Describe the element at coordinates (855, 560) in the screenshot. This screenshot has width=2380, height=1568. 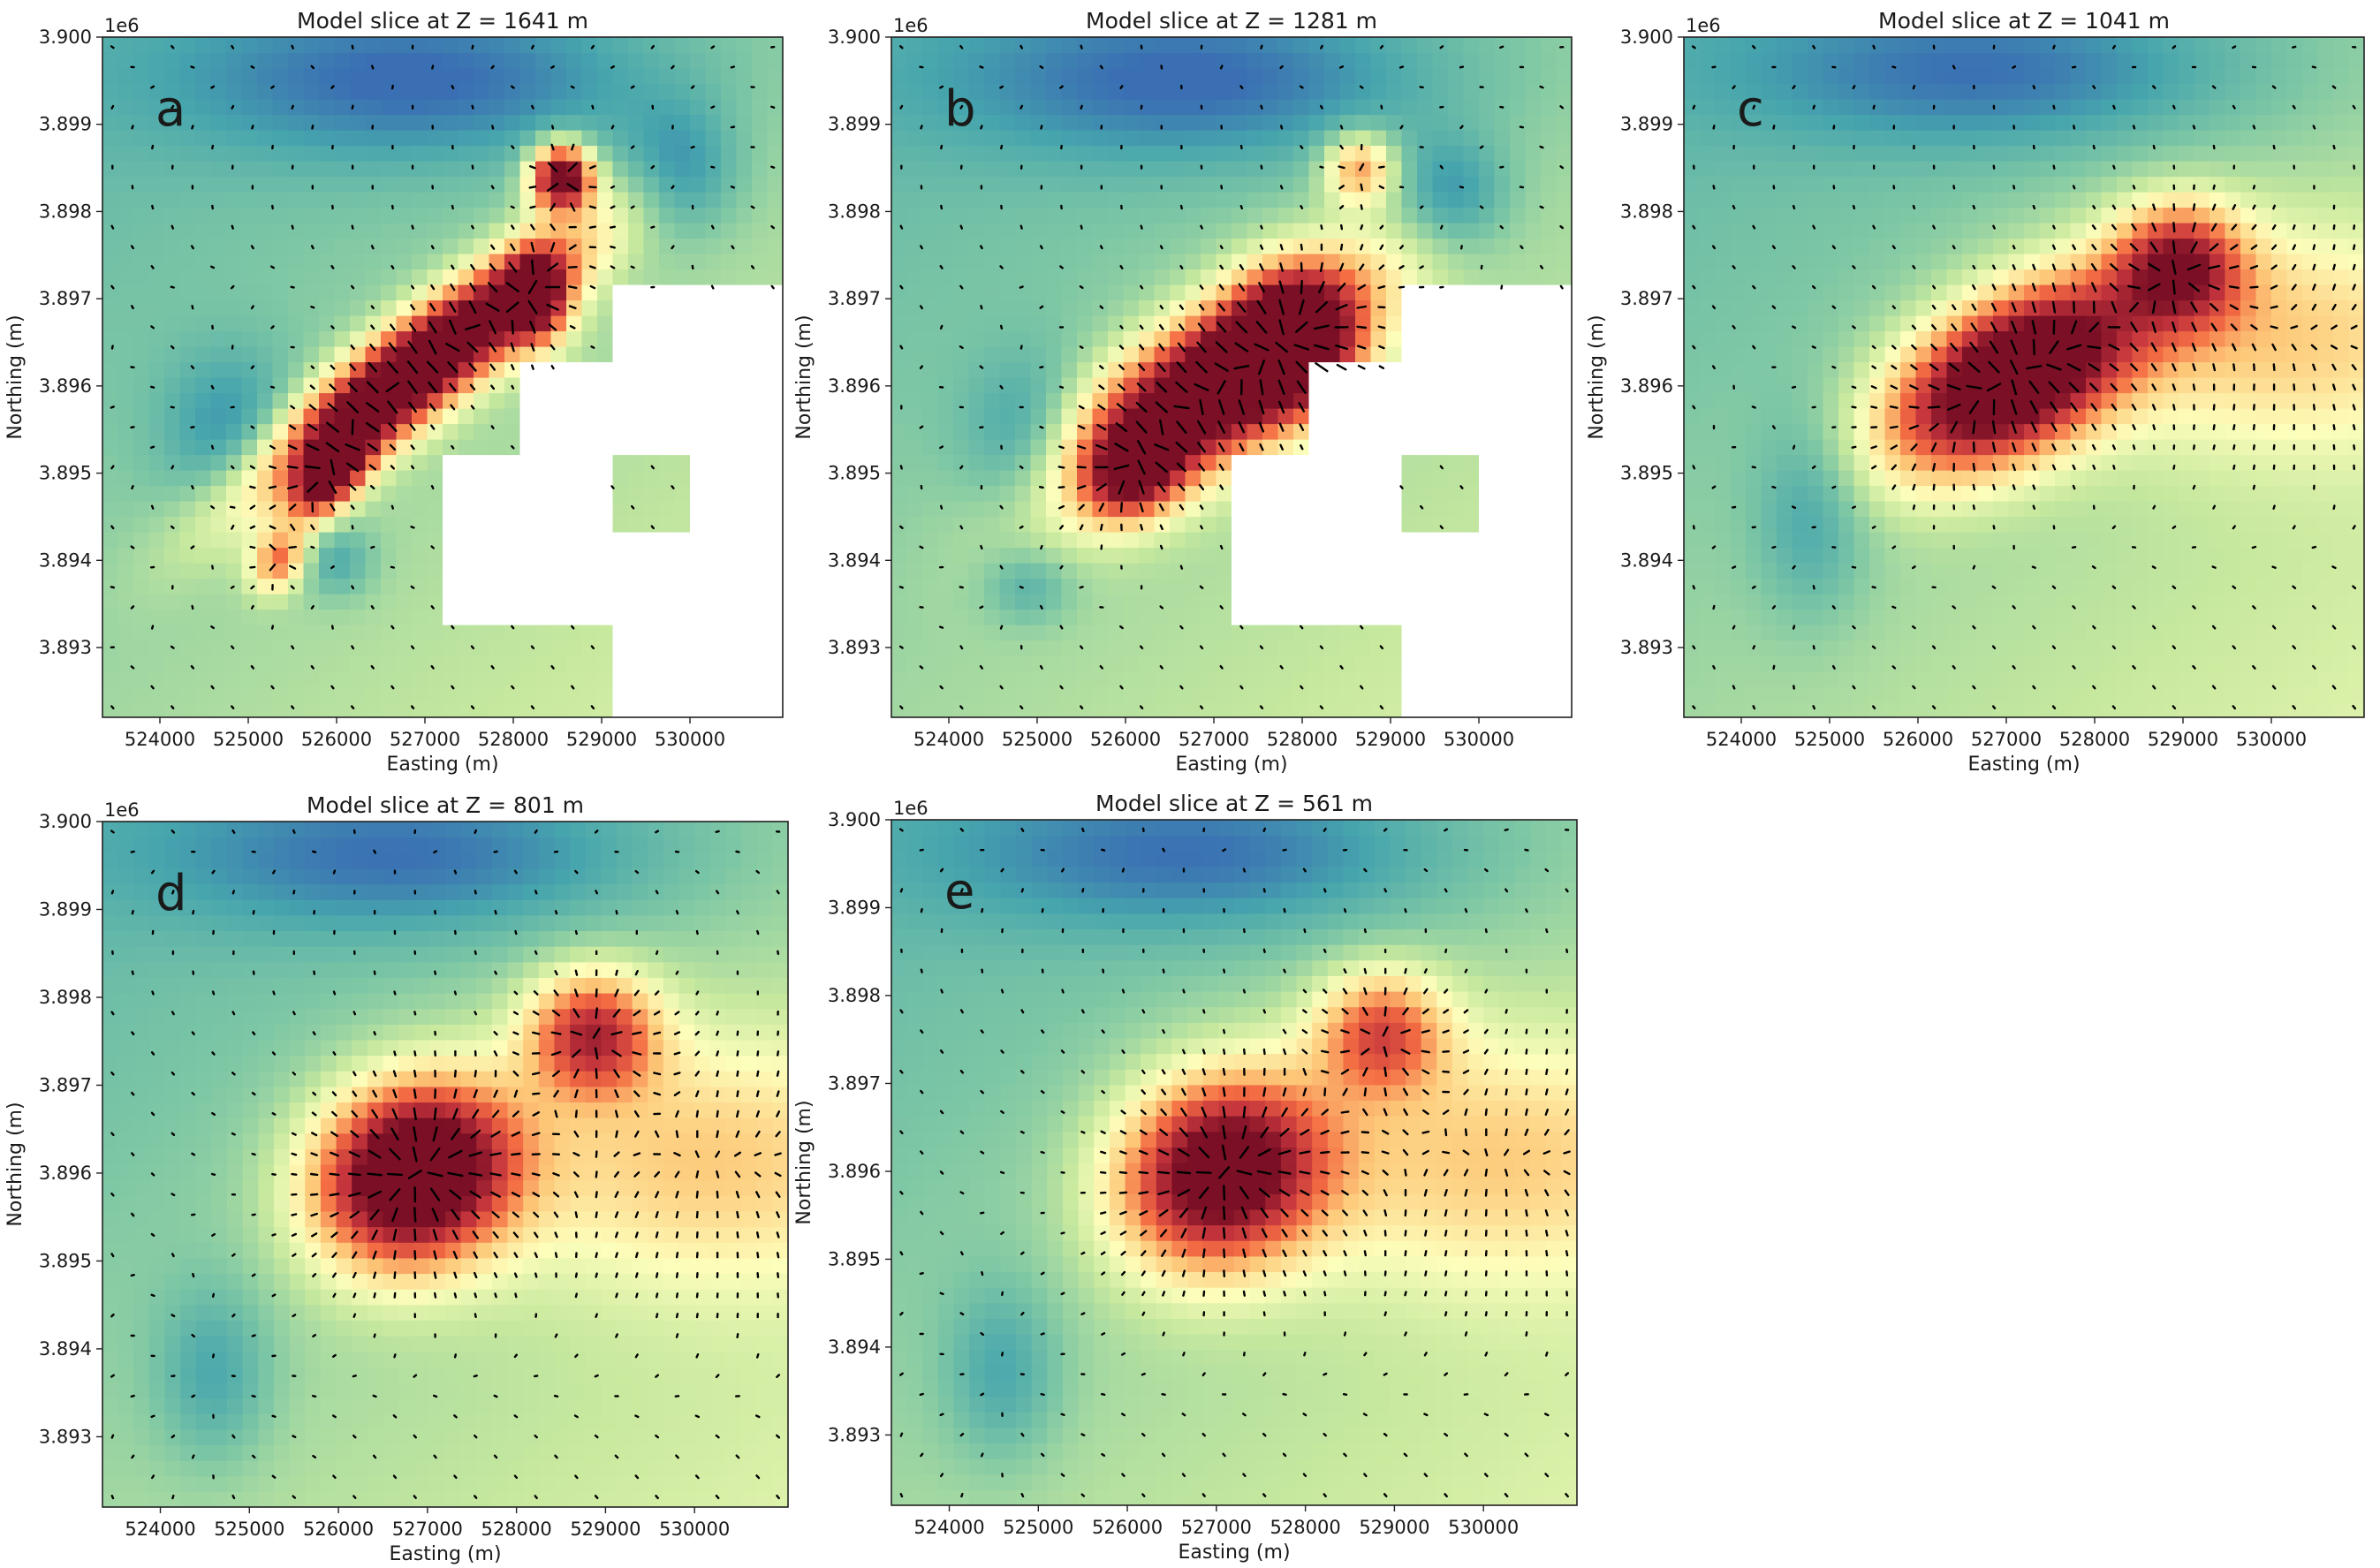
I see `y-tick-label: 3.894` at that location.